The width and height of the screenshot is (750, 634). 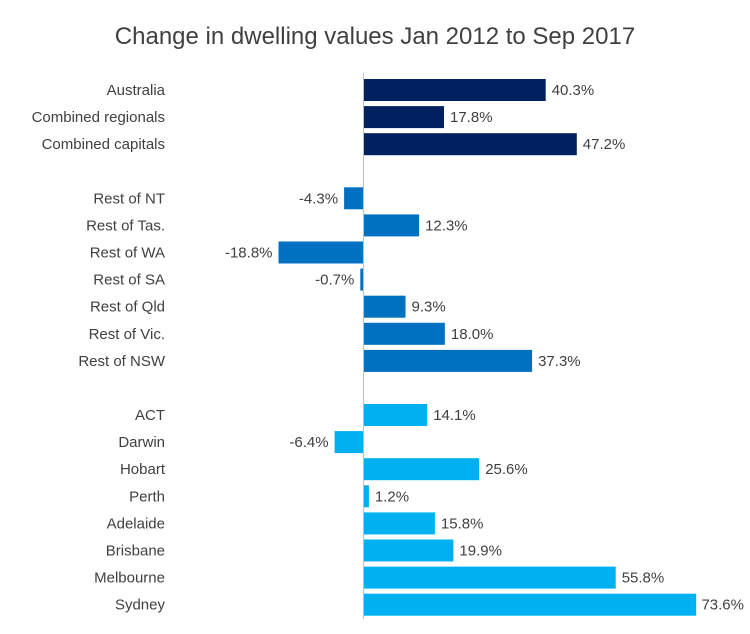 I want to click on bar-brisbane, so click(x=408, y=550).